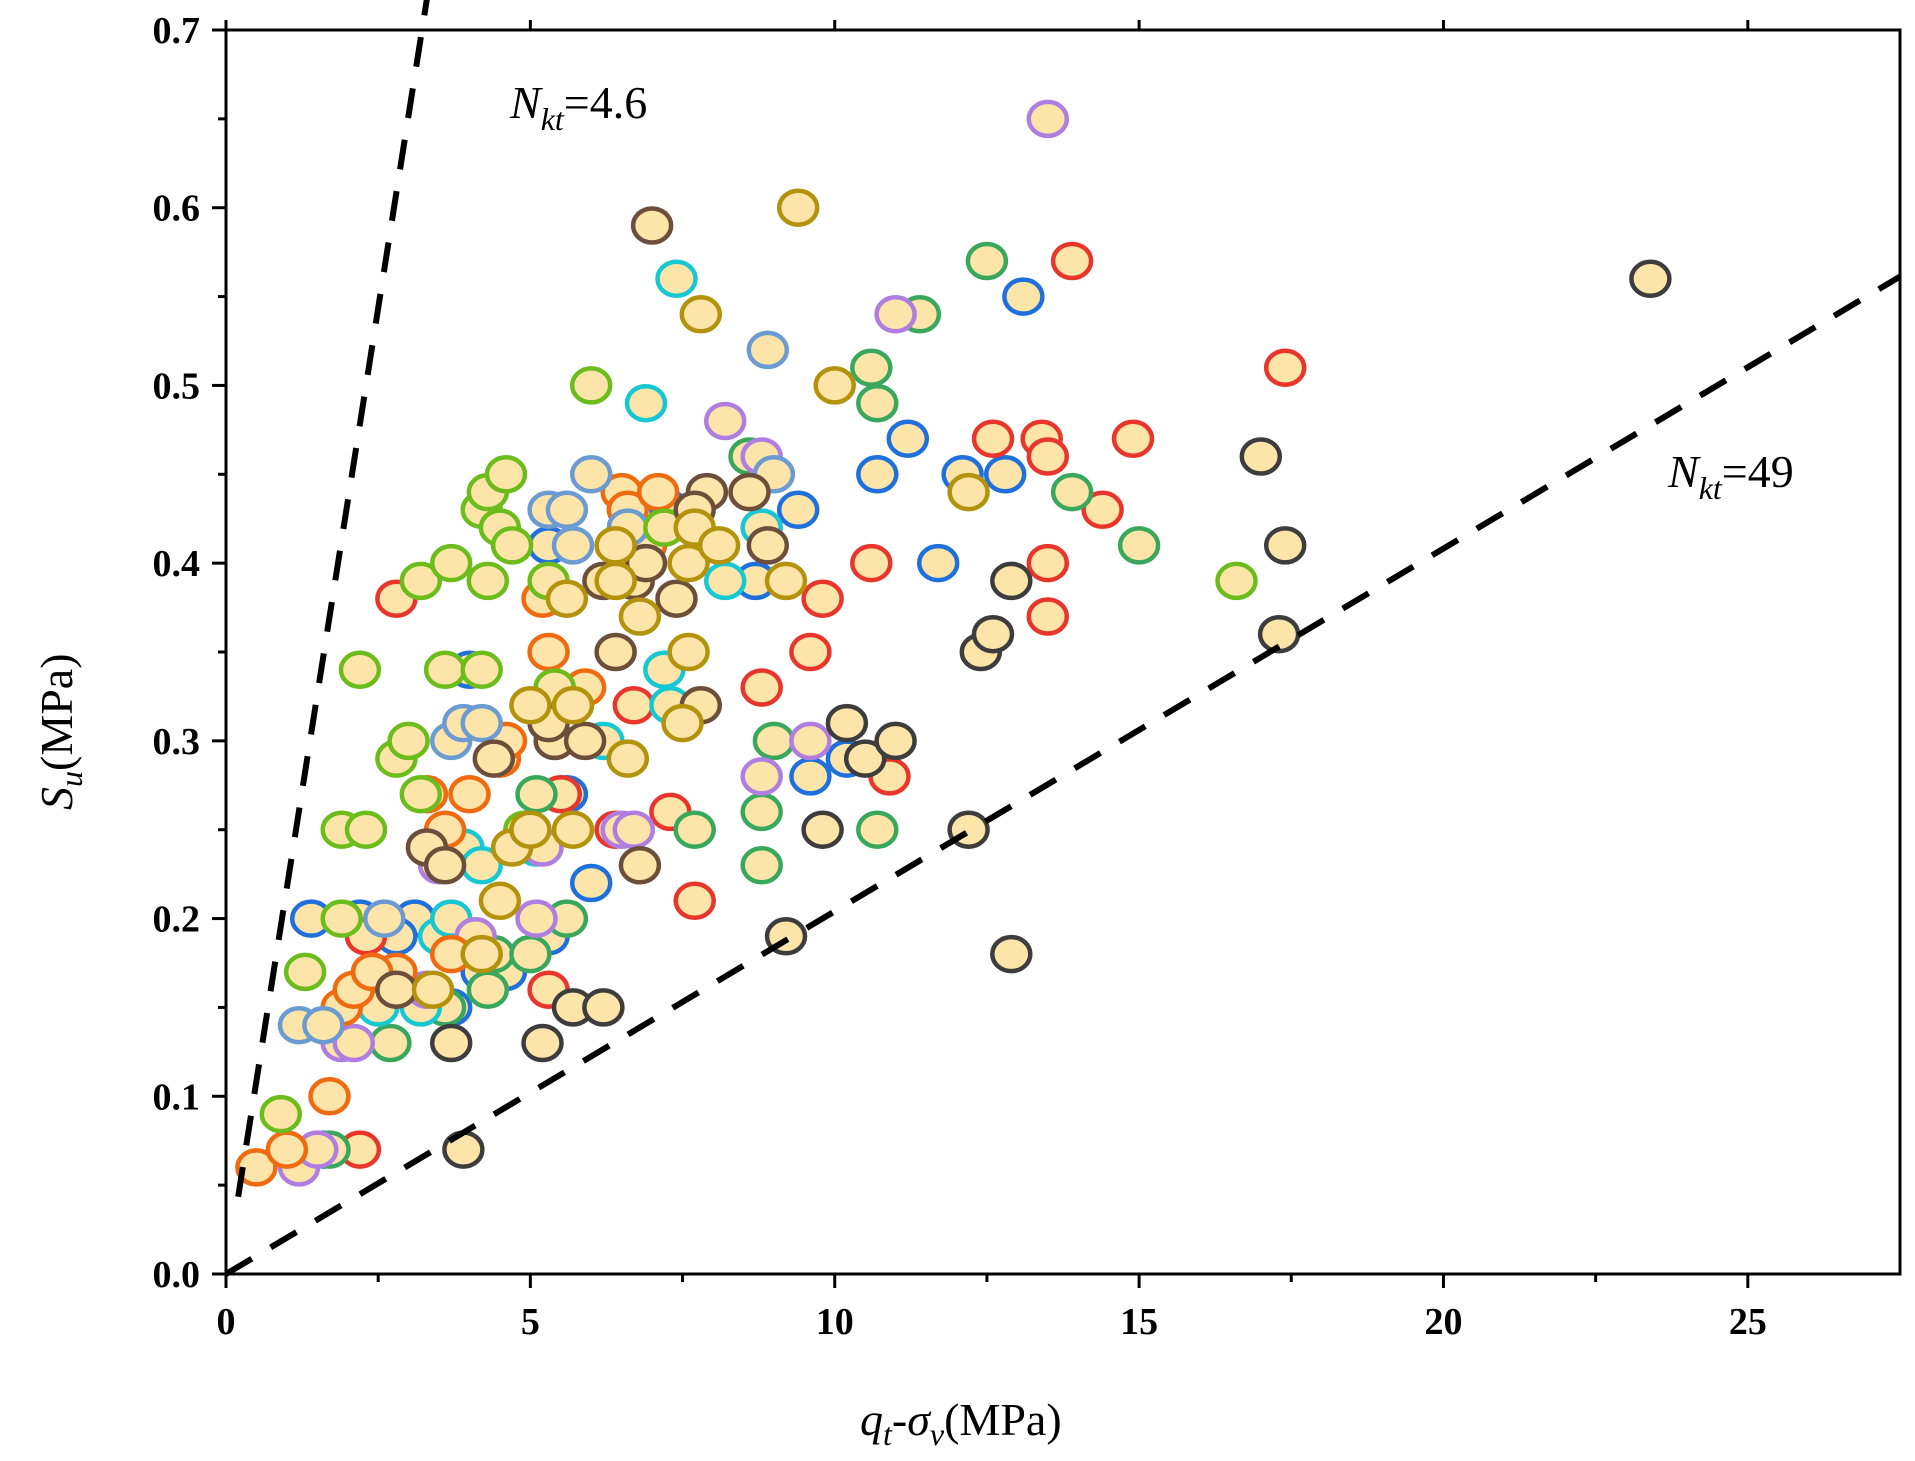 Image resolution: width=1915 pixels, height=1461 pixels. Describe the element at coordinates (578, 107) in the screenshot. I see `nkt-4.6-label: Nkt=4.6` at that location.